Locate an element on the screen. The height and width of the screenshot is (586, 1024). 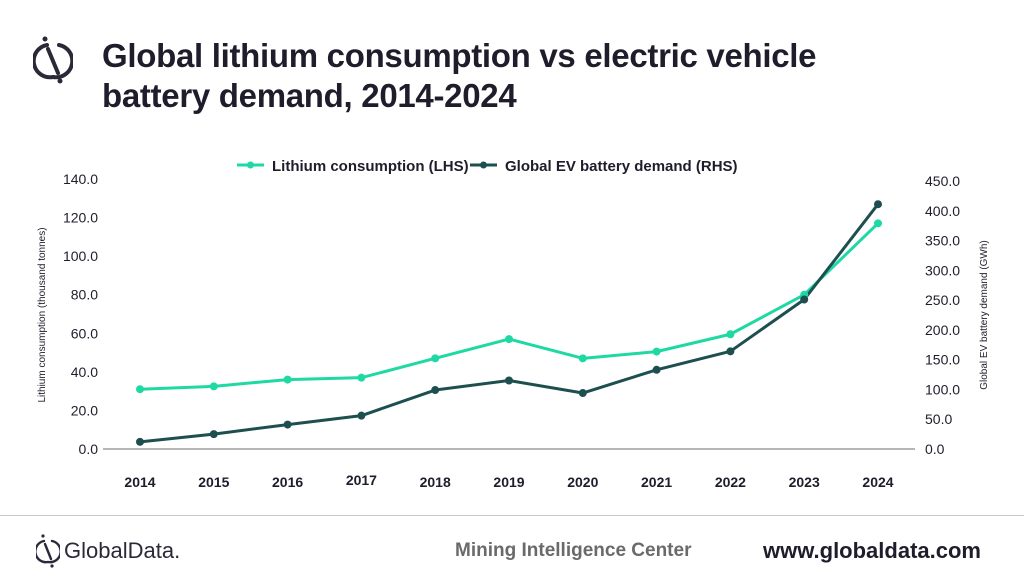
y-left-tick-label: 100.0 is located at coordinates (80, 256).